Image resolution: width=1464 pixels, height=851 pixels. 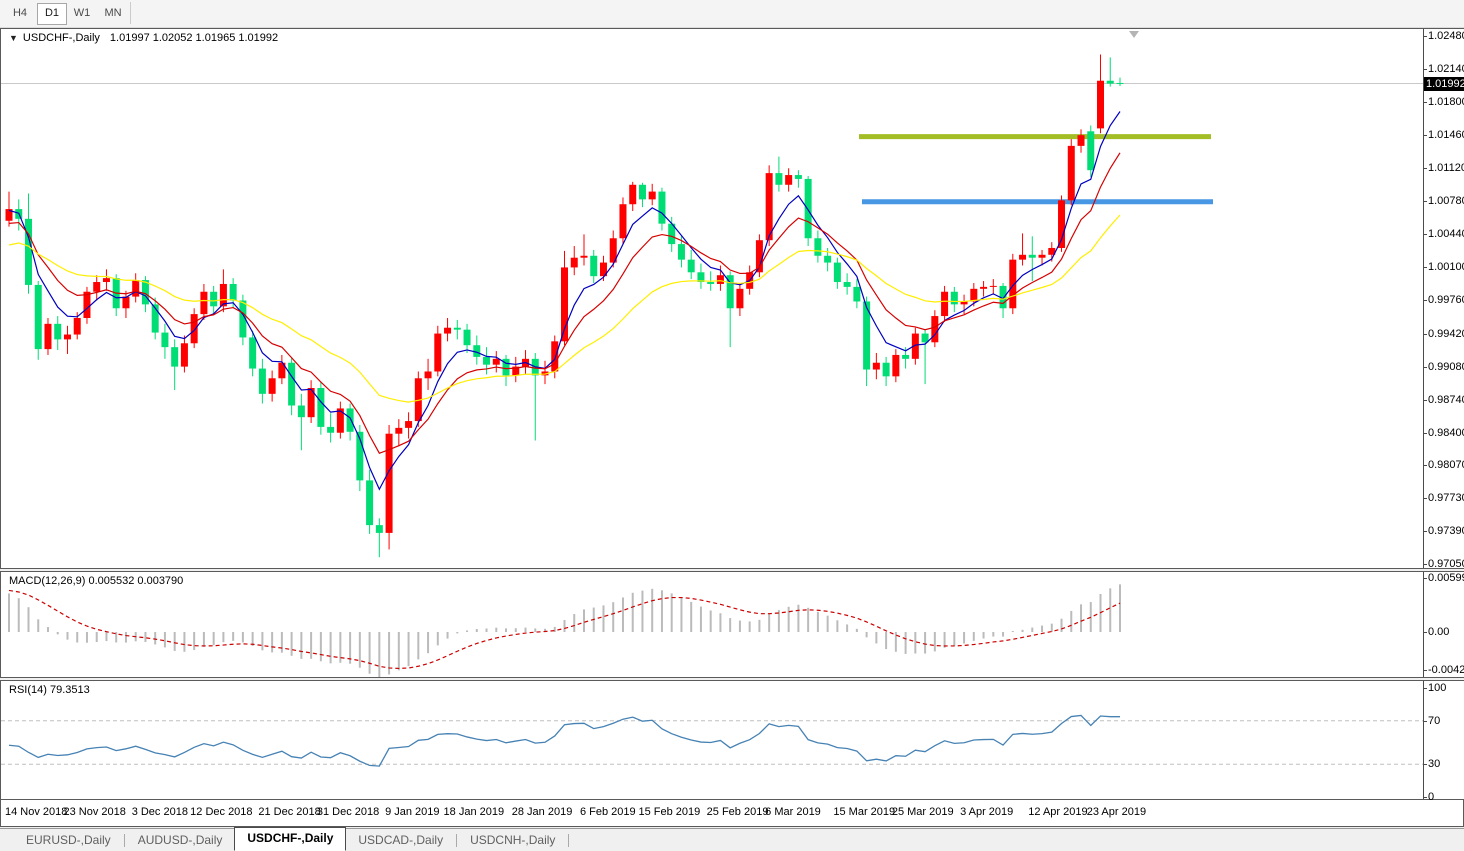 I want to click on timeframe-button-mn: MN, so click(x=113, y=13).